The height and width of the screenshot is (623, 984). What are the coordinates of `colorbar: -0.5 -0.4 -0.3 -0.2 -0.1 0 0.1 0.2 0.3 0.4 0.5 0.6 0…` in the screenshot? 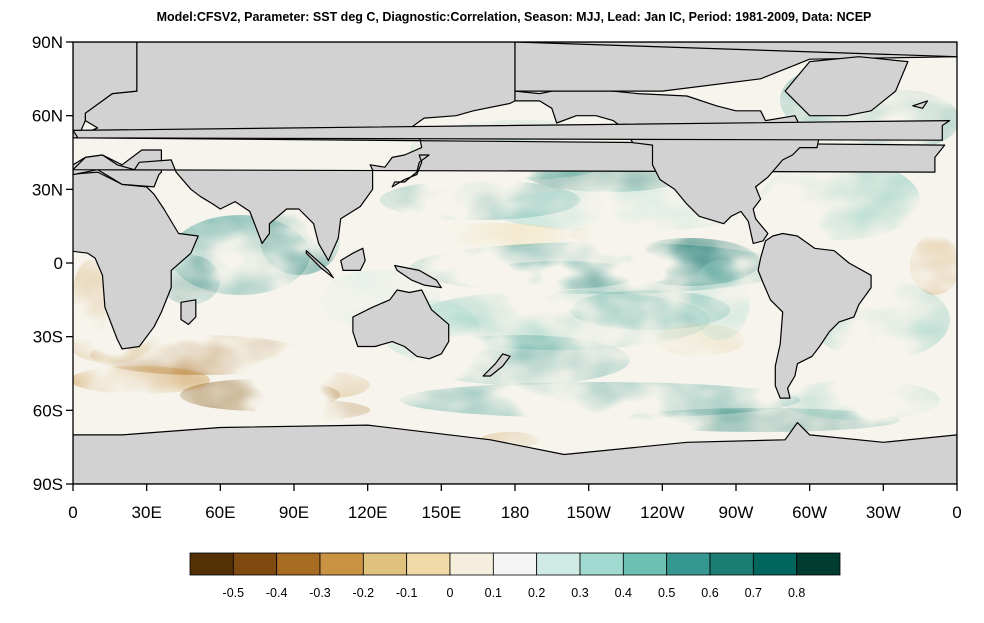 It's located at (515, 576).